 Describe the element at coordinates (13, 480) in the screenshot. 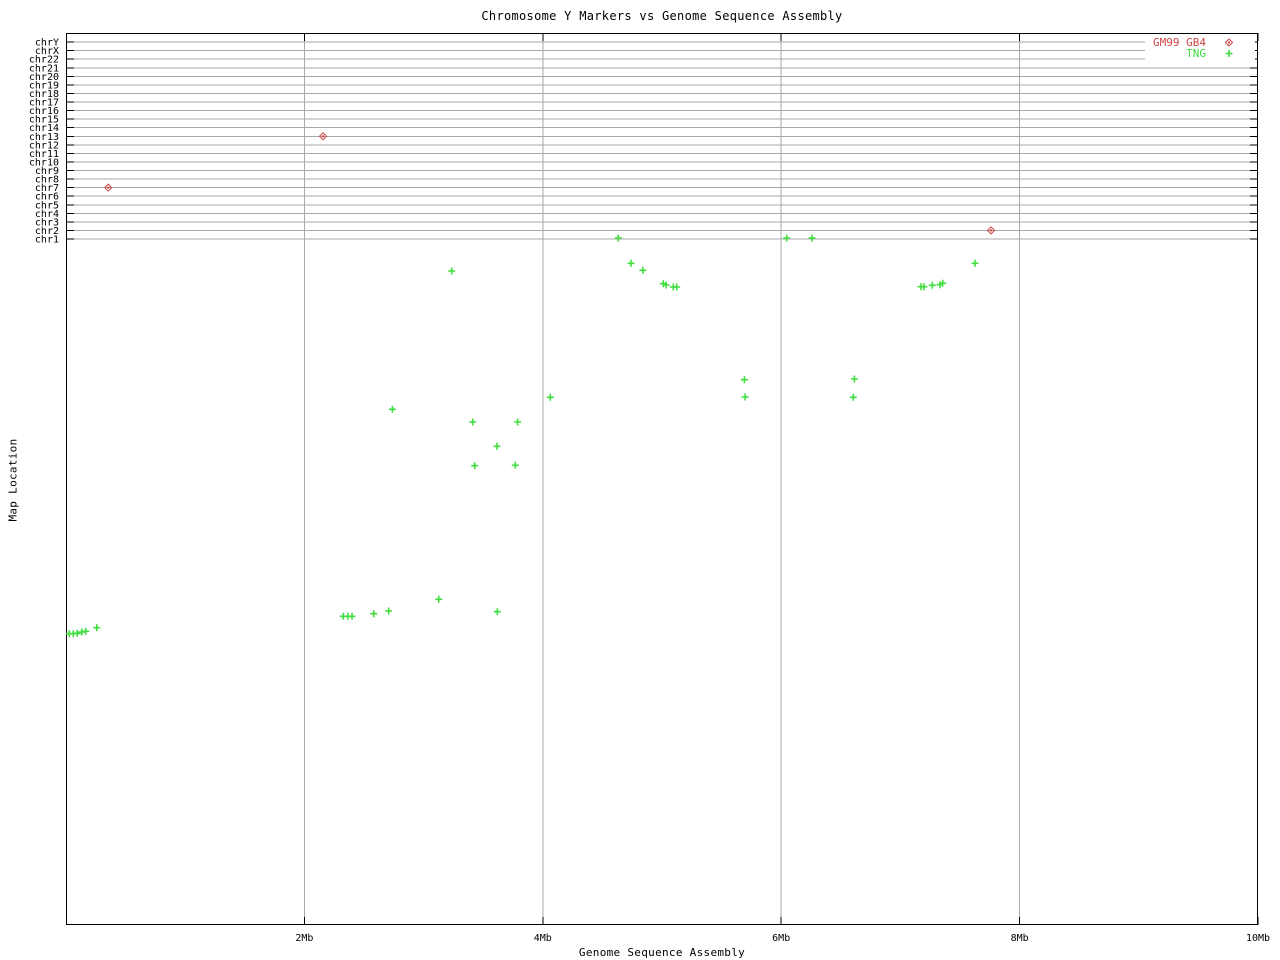

I see `y-axis-label: Map Location` at that location.